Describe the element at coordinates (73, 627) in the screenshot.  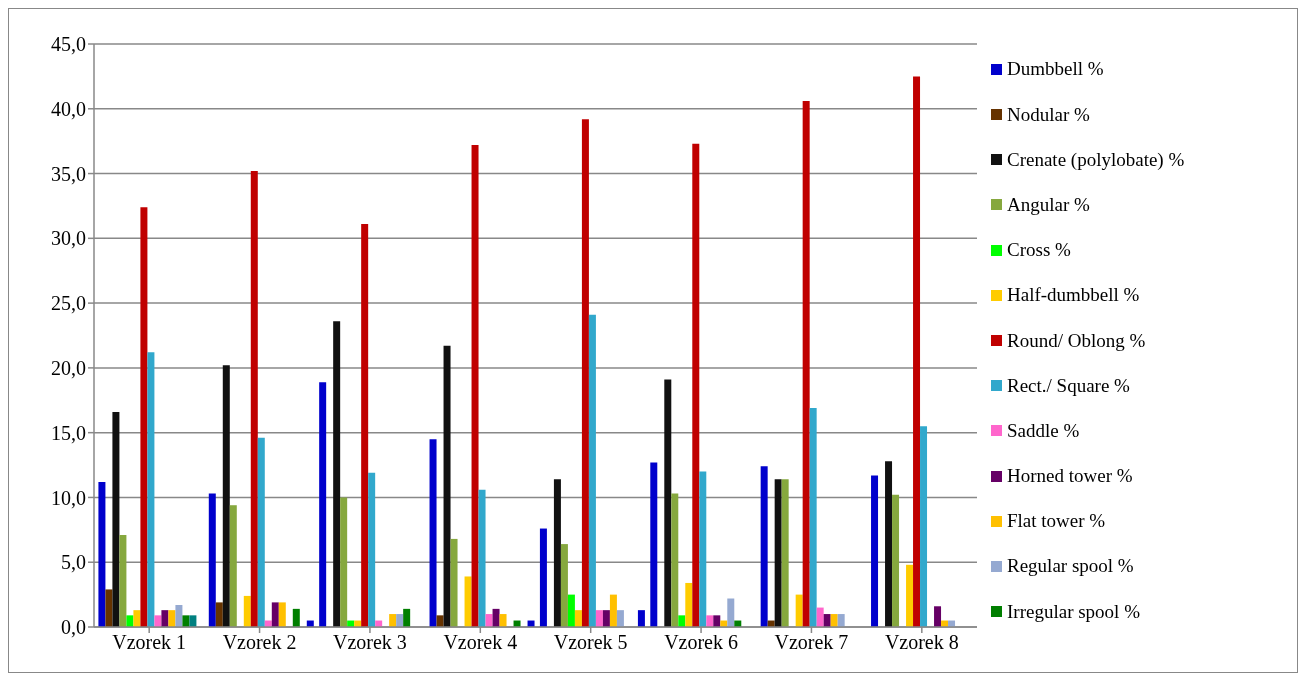
I see `y-tick-label: 0,0` at that location.